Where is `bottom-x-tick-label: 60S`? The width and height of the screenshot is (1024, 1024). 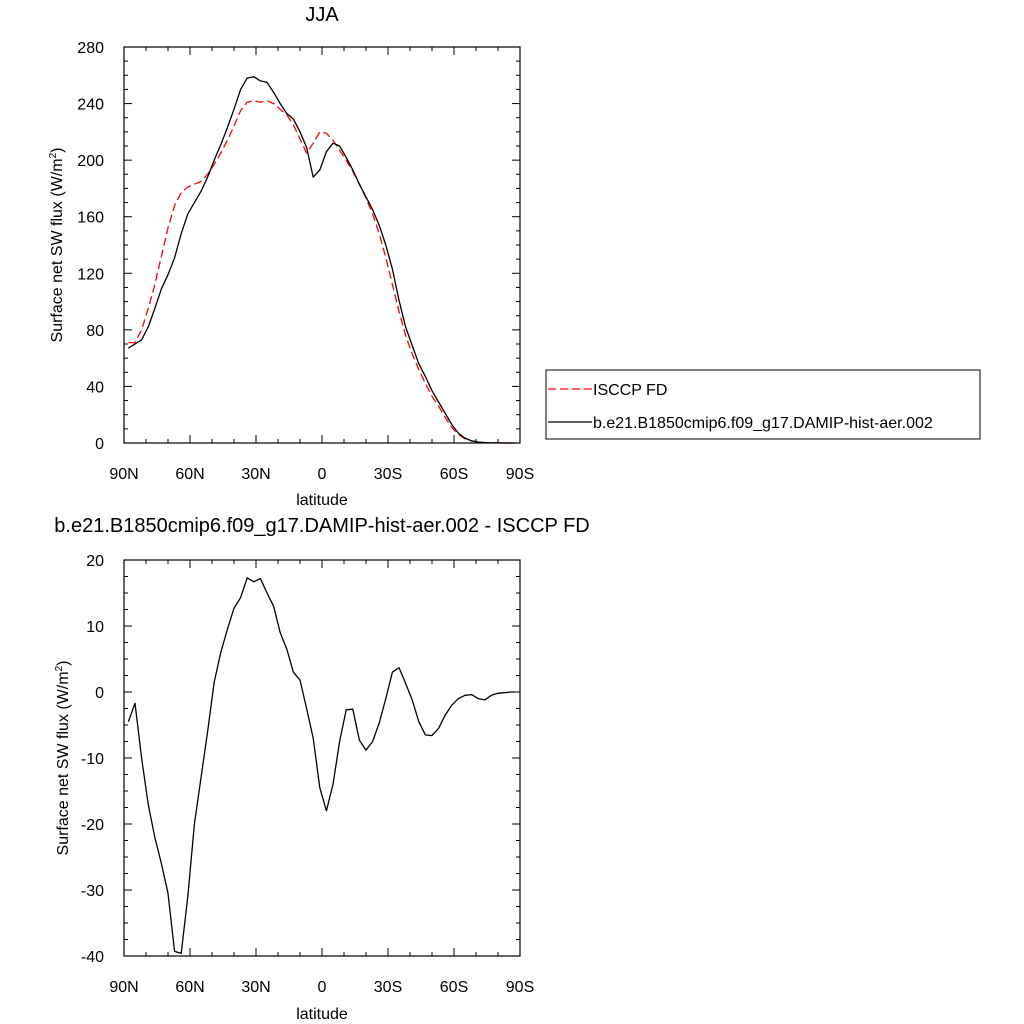 bottom-x-tick-label: 60S is located at coordinates (454, 987).